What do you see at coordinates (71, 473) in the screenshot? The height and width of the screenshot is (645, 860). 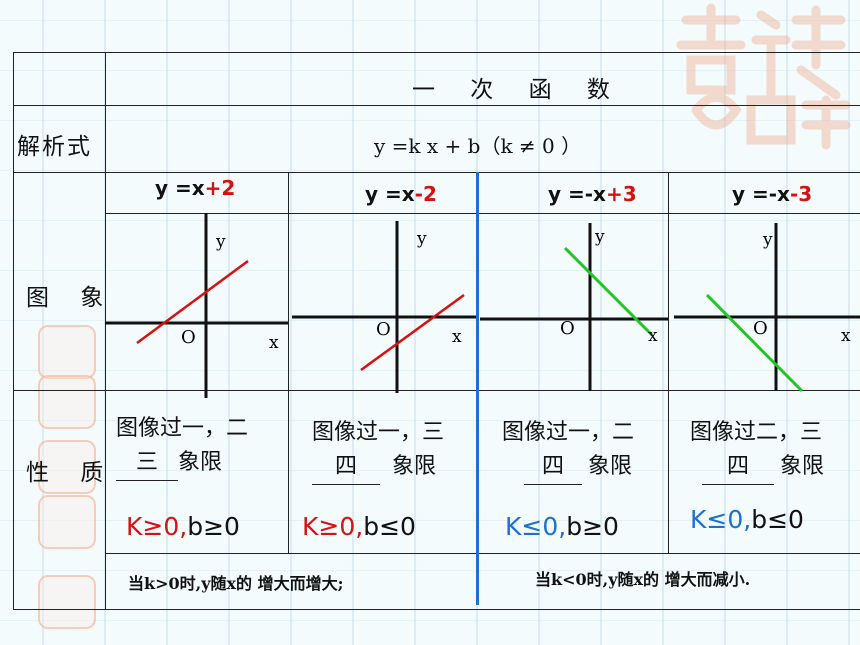 I see `row-label-property: 性 质` at bounding box center [71, 473].